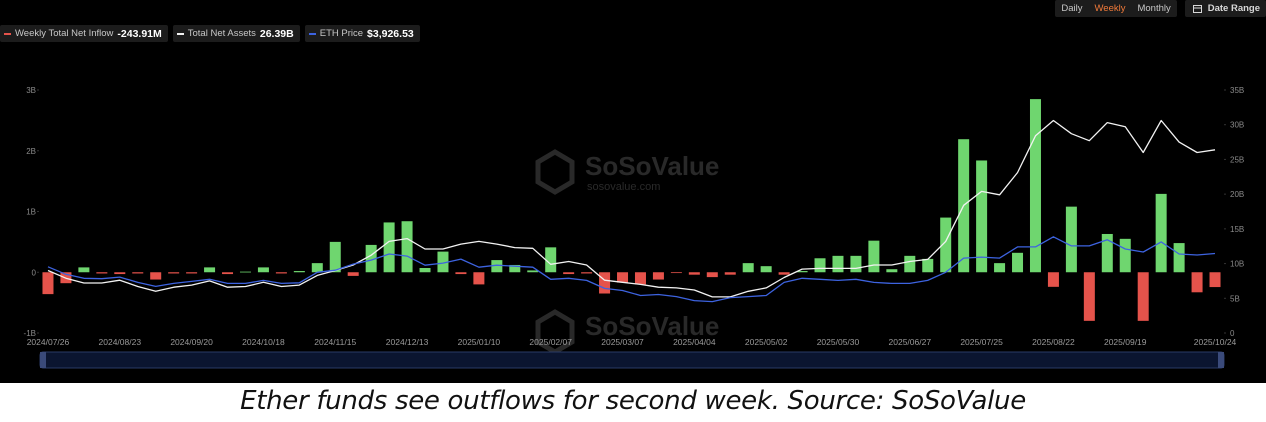  I want to click on calendar-icon, so click(1197, 9).